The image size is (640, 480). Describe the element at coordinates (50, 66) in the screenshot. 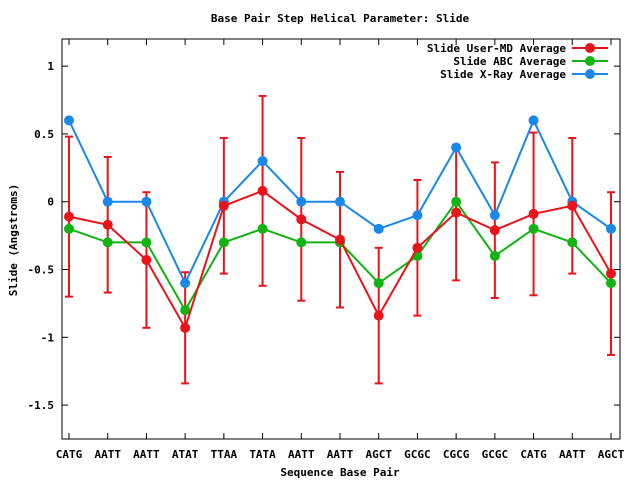

I see `y-tick-label: 1` at that location.